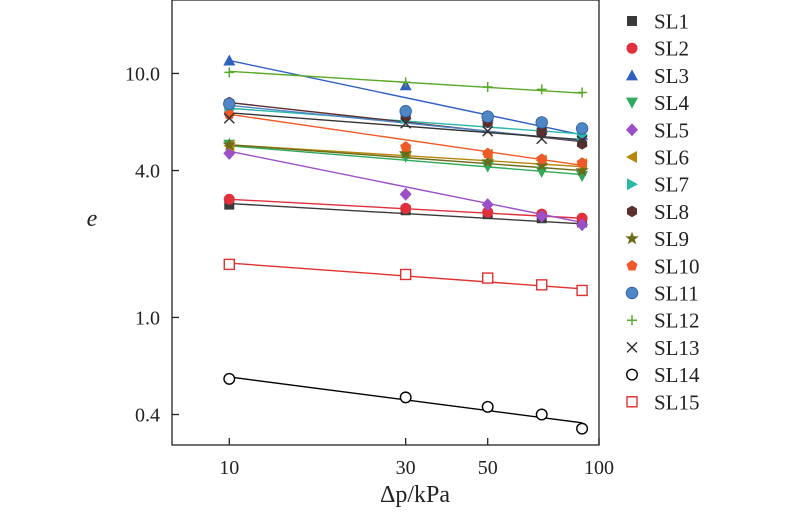 The image size is (800, 519). I want to click on legend-label-sl10: SL10, so click(677, 266).